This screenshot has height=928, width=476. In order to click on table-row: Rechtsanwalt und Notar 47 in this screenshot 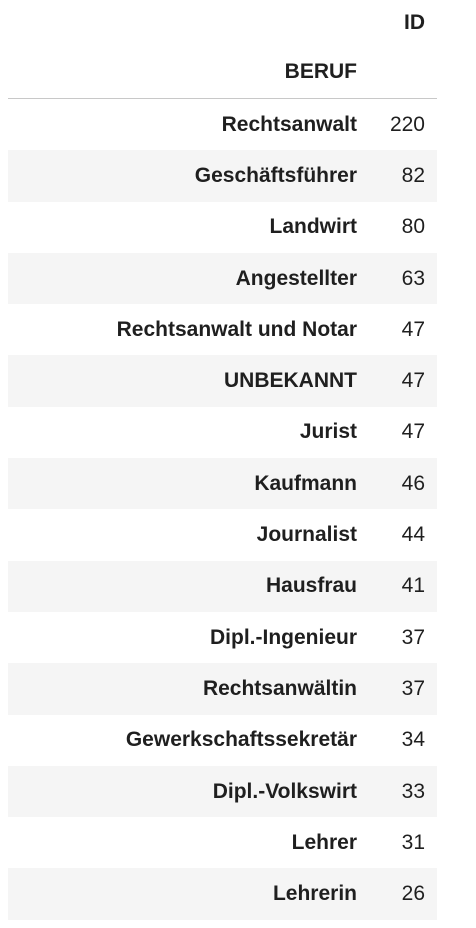, I will do `click(222, 330)`.